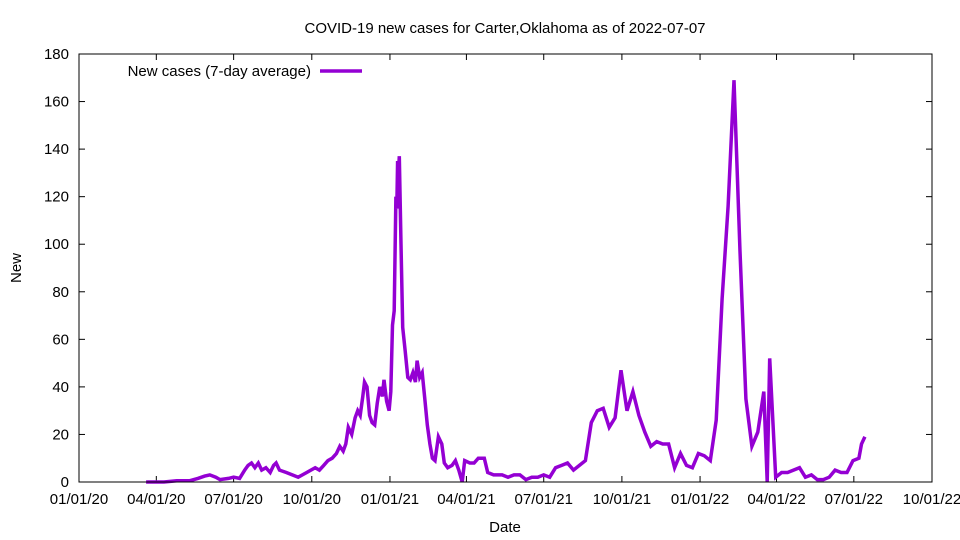  What do you see at coordinates (233, 499) in the screenshot?
I see `x-tick-label: 07/01/20` at bounding box center [233, 499].